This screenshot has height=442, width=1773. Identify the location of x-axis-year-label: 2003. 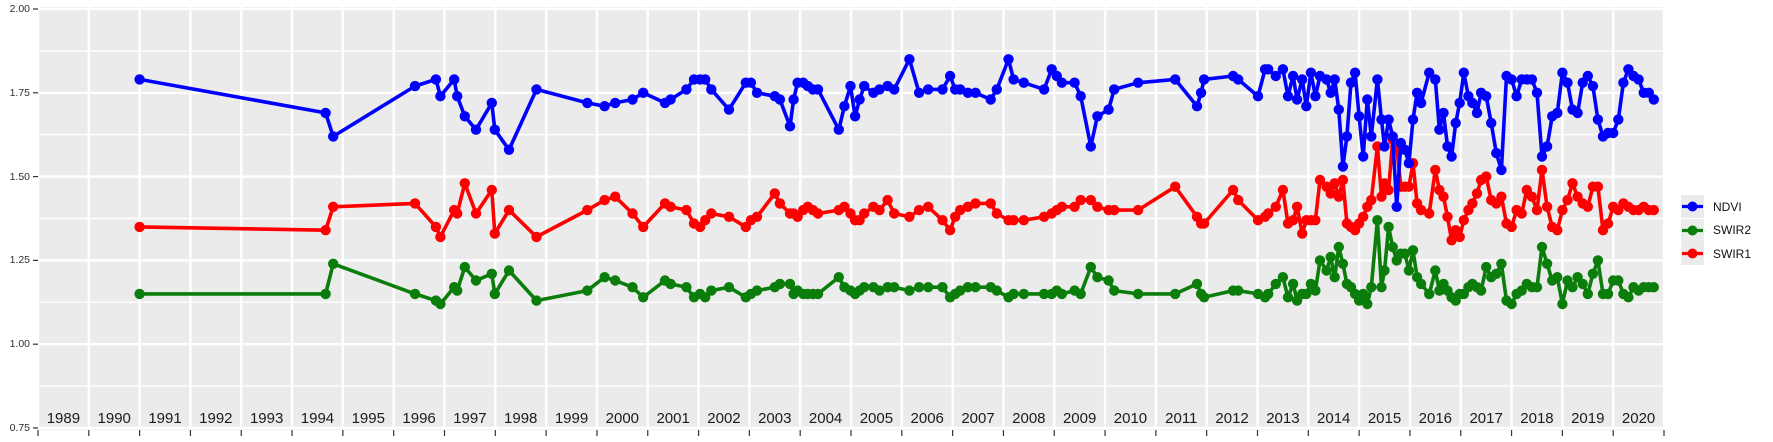
(775, 418).